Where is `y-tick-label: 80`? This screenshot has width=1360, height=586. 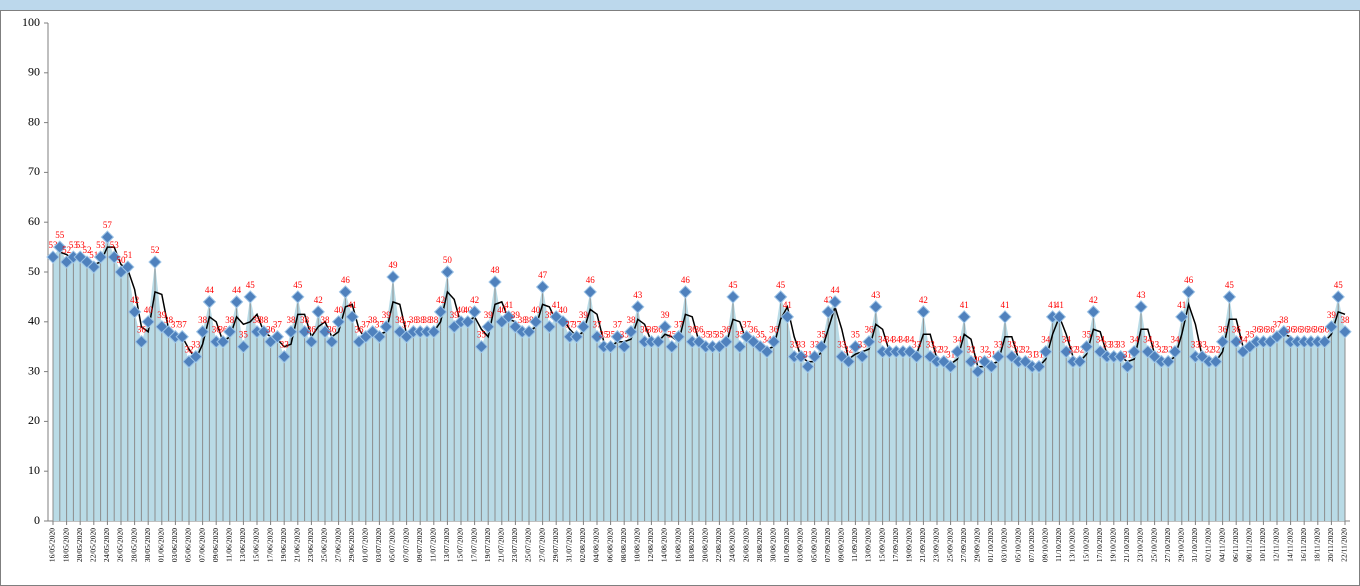
y-tick-label: 80 is located at coordinates (34, 121).